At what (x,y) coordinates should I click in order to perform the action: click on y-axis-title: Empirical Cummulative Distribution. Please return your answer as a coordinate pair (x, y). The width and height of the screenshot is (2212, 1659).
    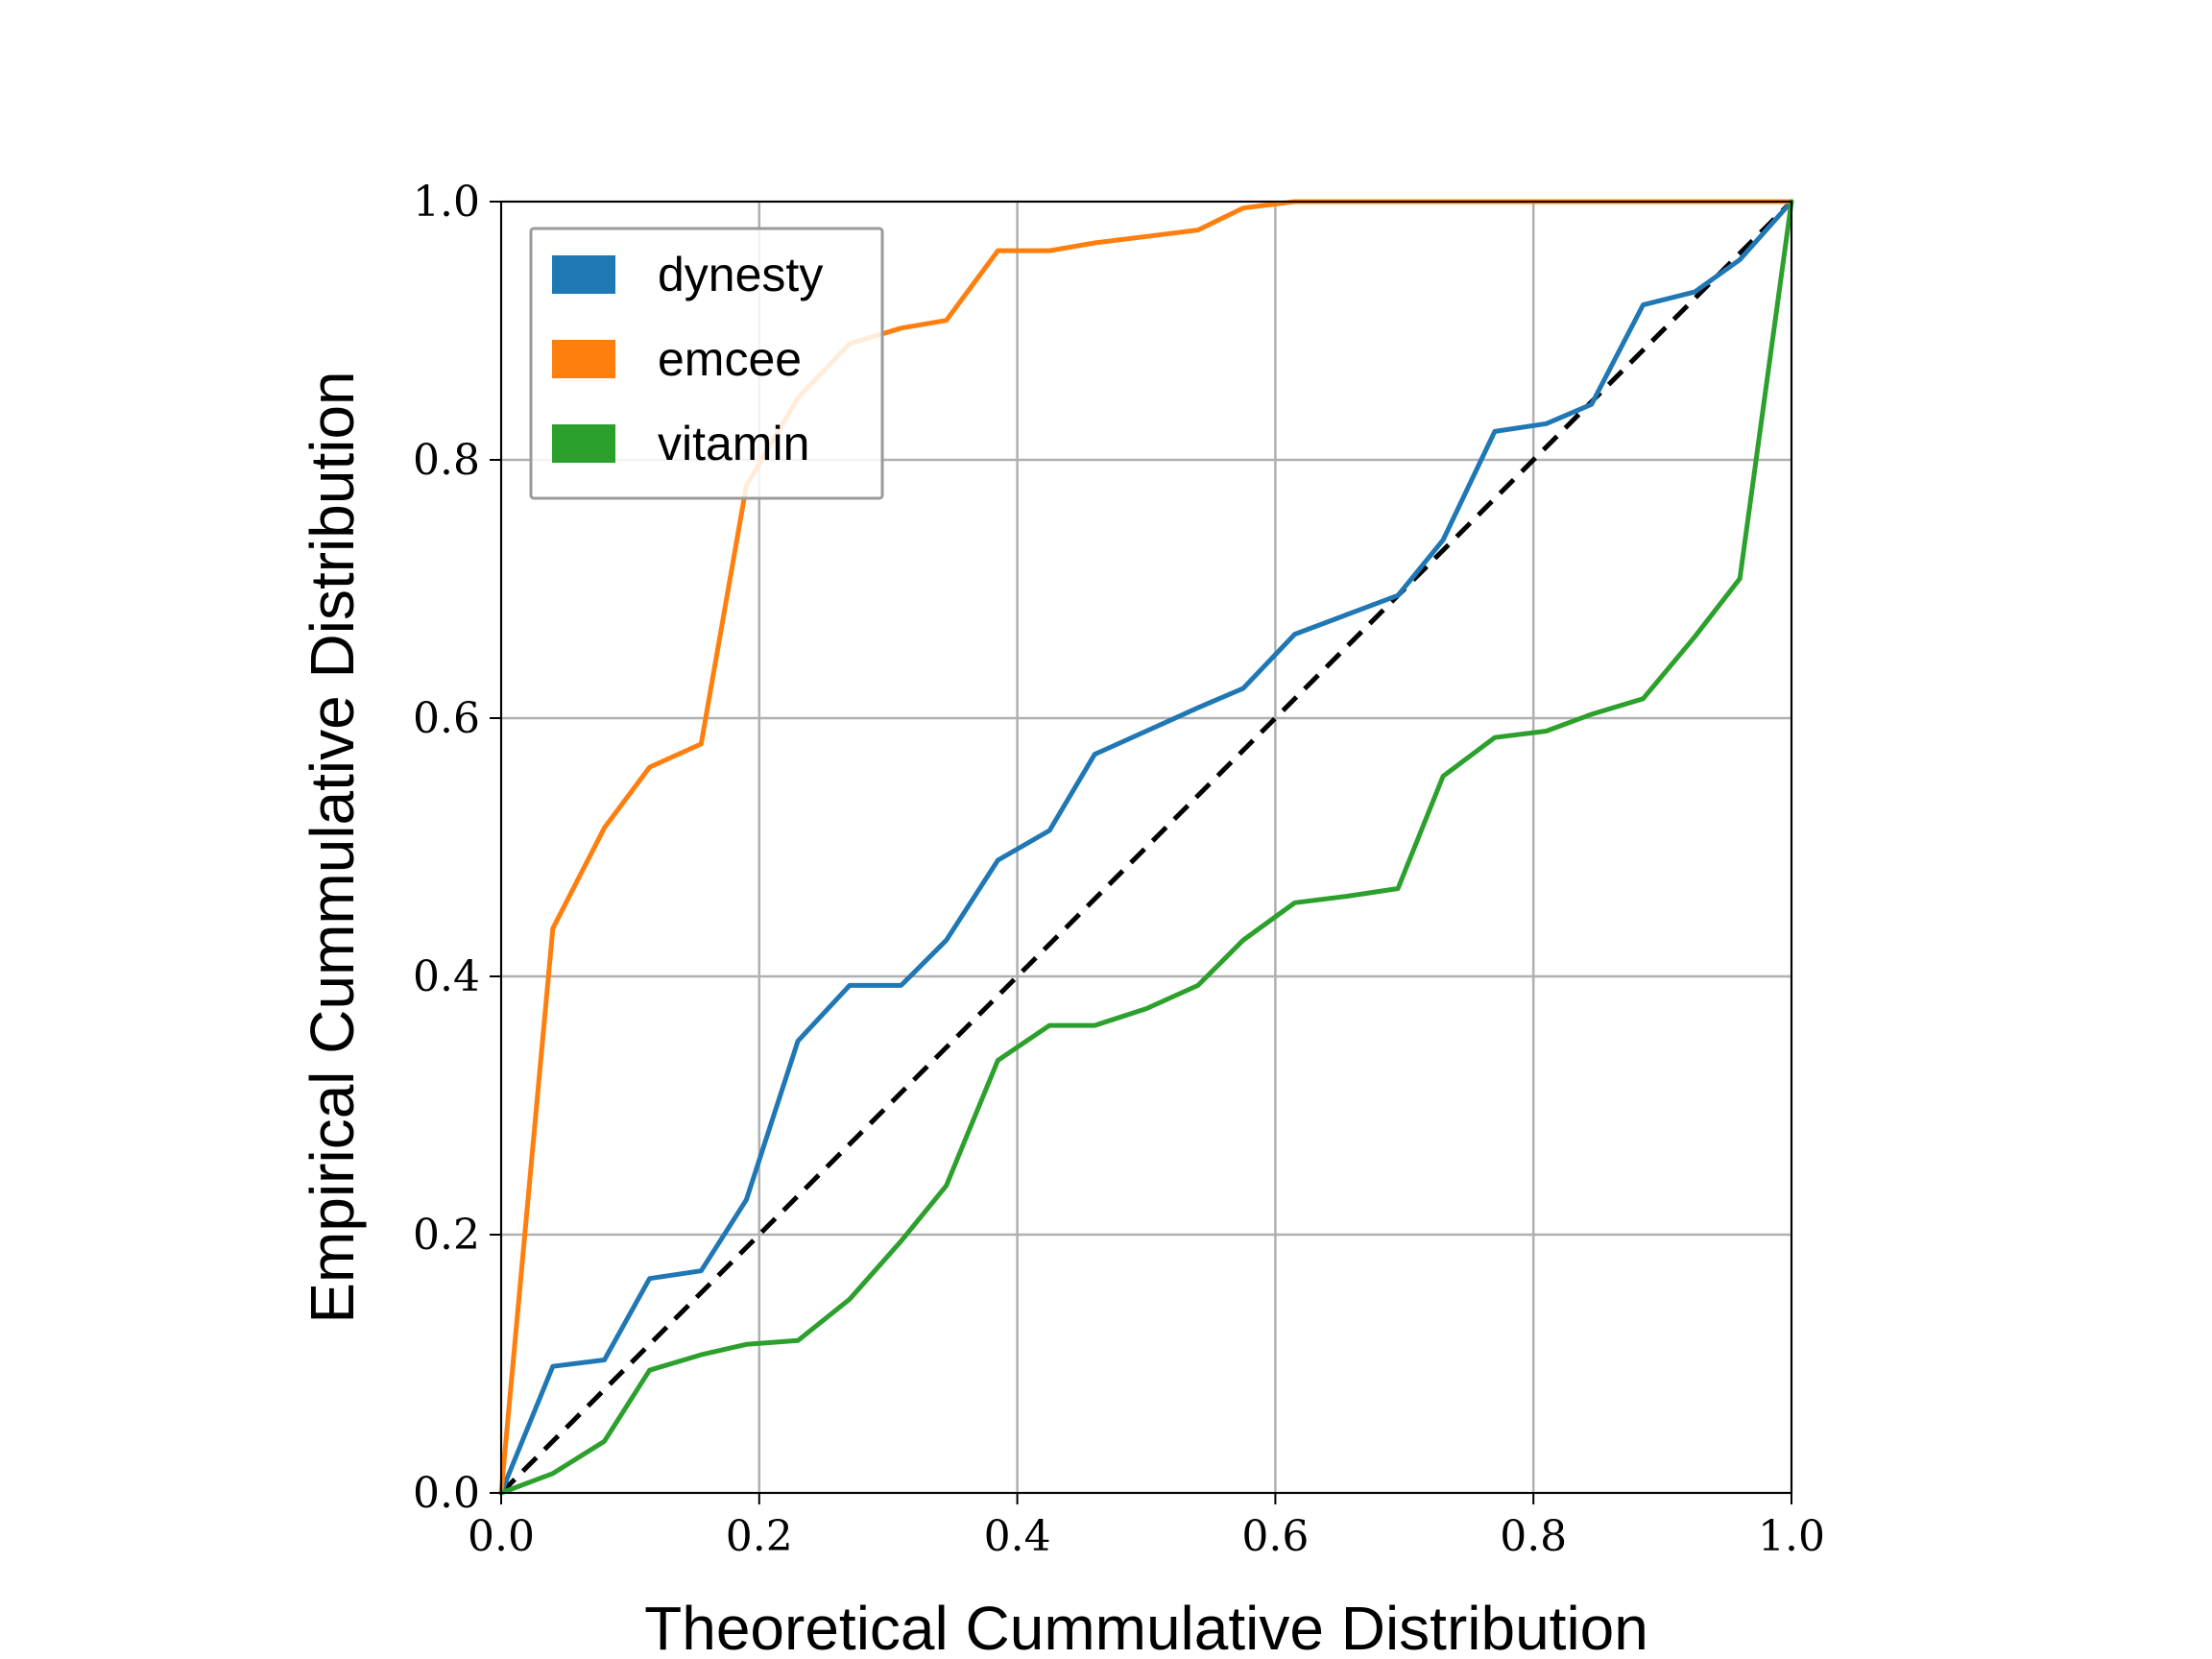
    Looking at the image, I should click on (332, 847).